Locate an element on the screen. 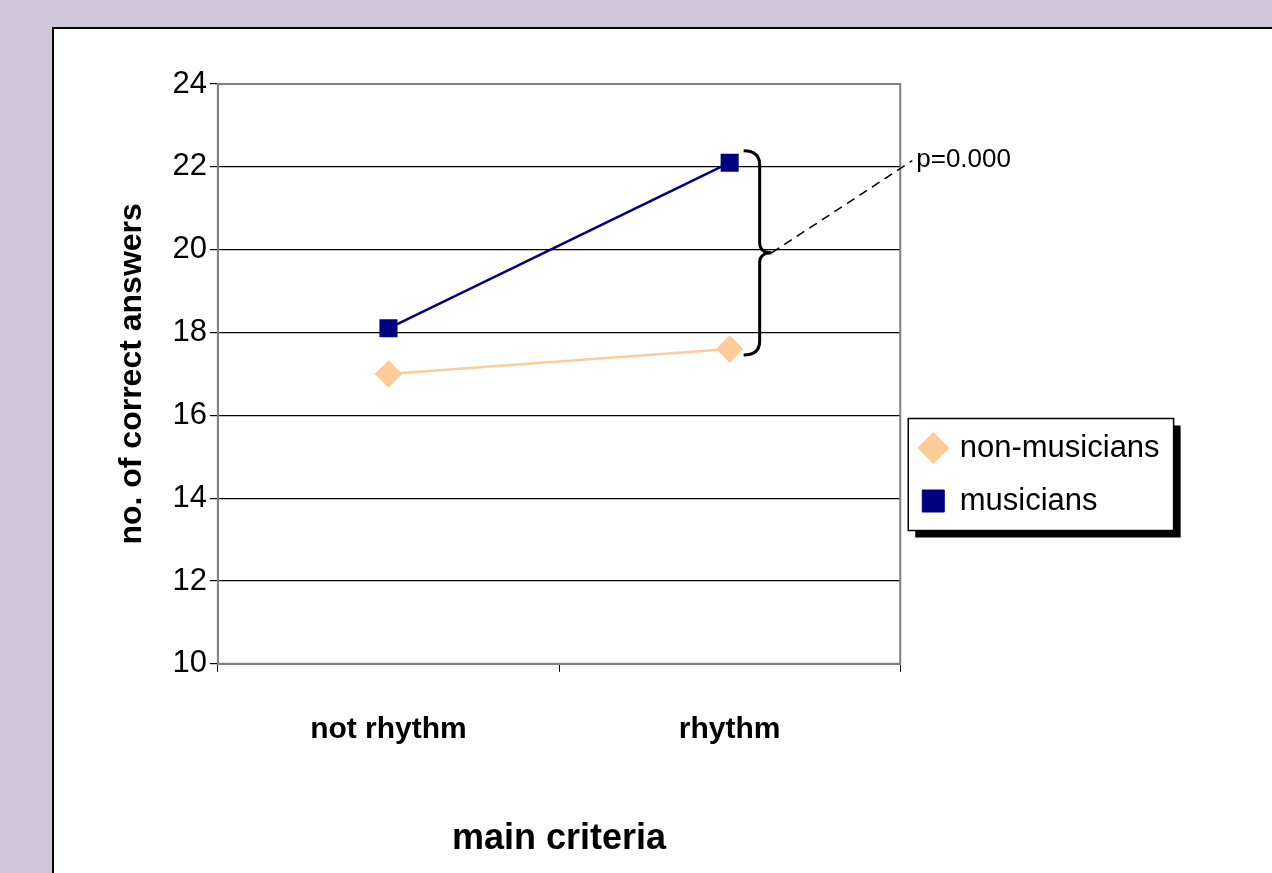 Image resolution: width=1272 pixels, height=873 pixels. y-tick-label: 22 is located at coordinates (189, 165).